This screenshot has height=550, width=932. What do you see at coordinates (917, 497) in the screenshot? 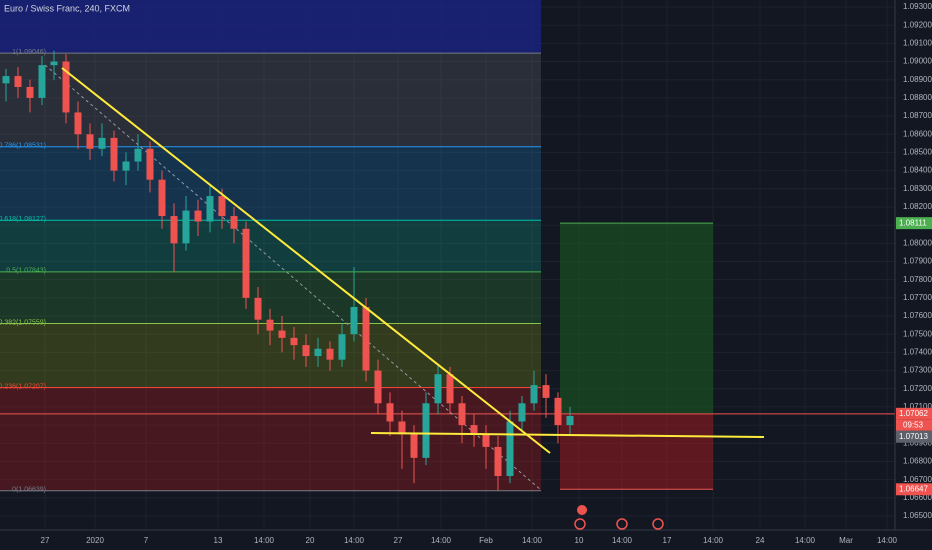
I see `price-tick-label: 1.06600` at bounding box center [917, 497].